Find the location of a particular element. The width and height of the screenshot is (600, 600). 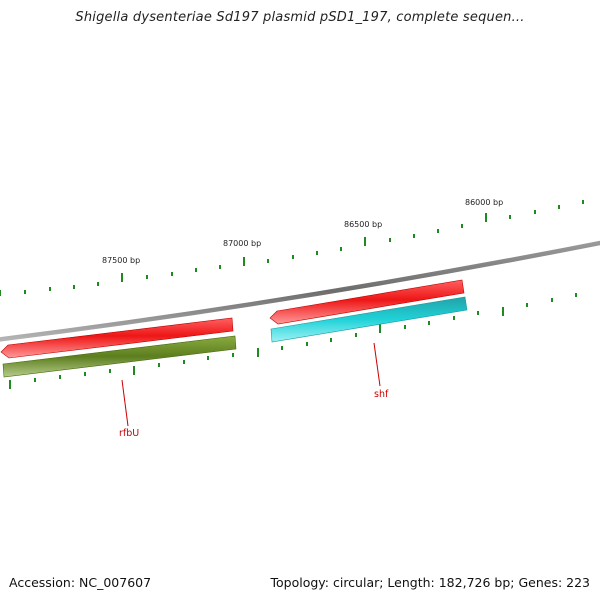

accession-text: Accession: NC_007607 is located at coordinates (80, 582).